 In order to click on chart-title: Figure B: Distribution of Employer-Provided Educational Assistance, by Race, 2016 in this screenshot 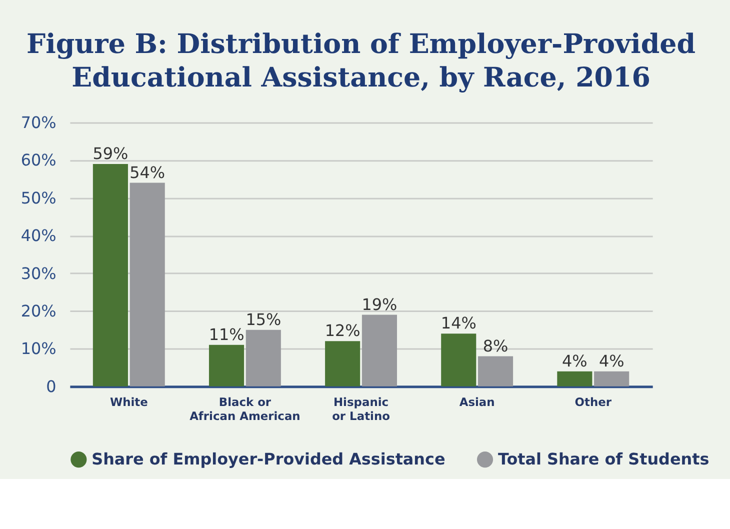, I will do `click(361, 61)`.